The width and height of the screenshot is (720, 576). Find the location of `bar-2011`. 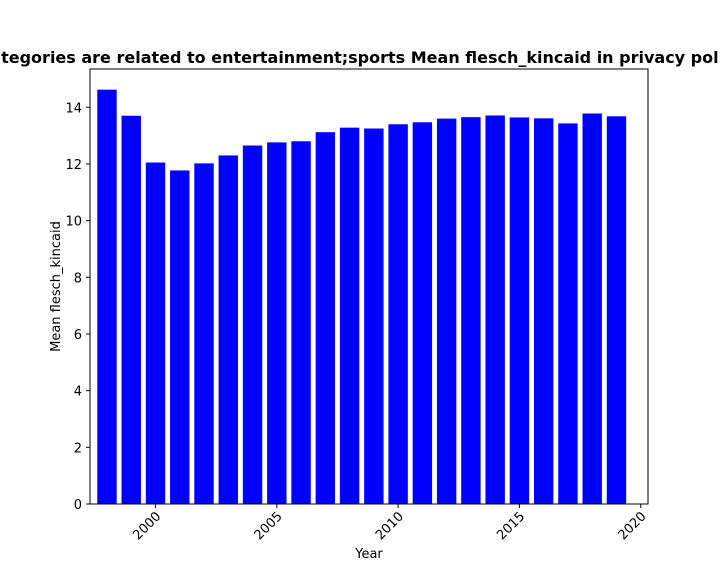

bar-2011 is located at coordinates (422, 313).